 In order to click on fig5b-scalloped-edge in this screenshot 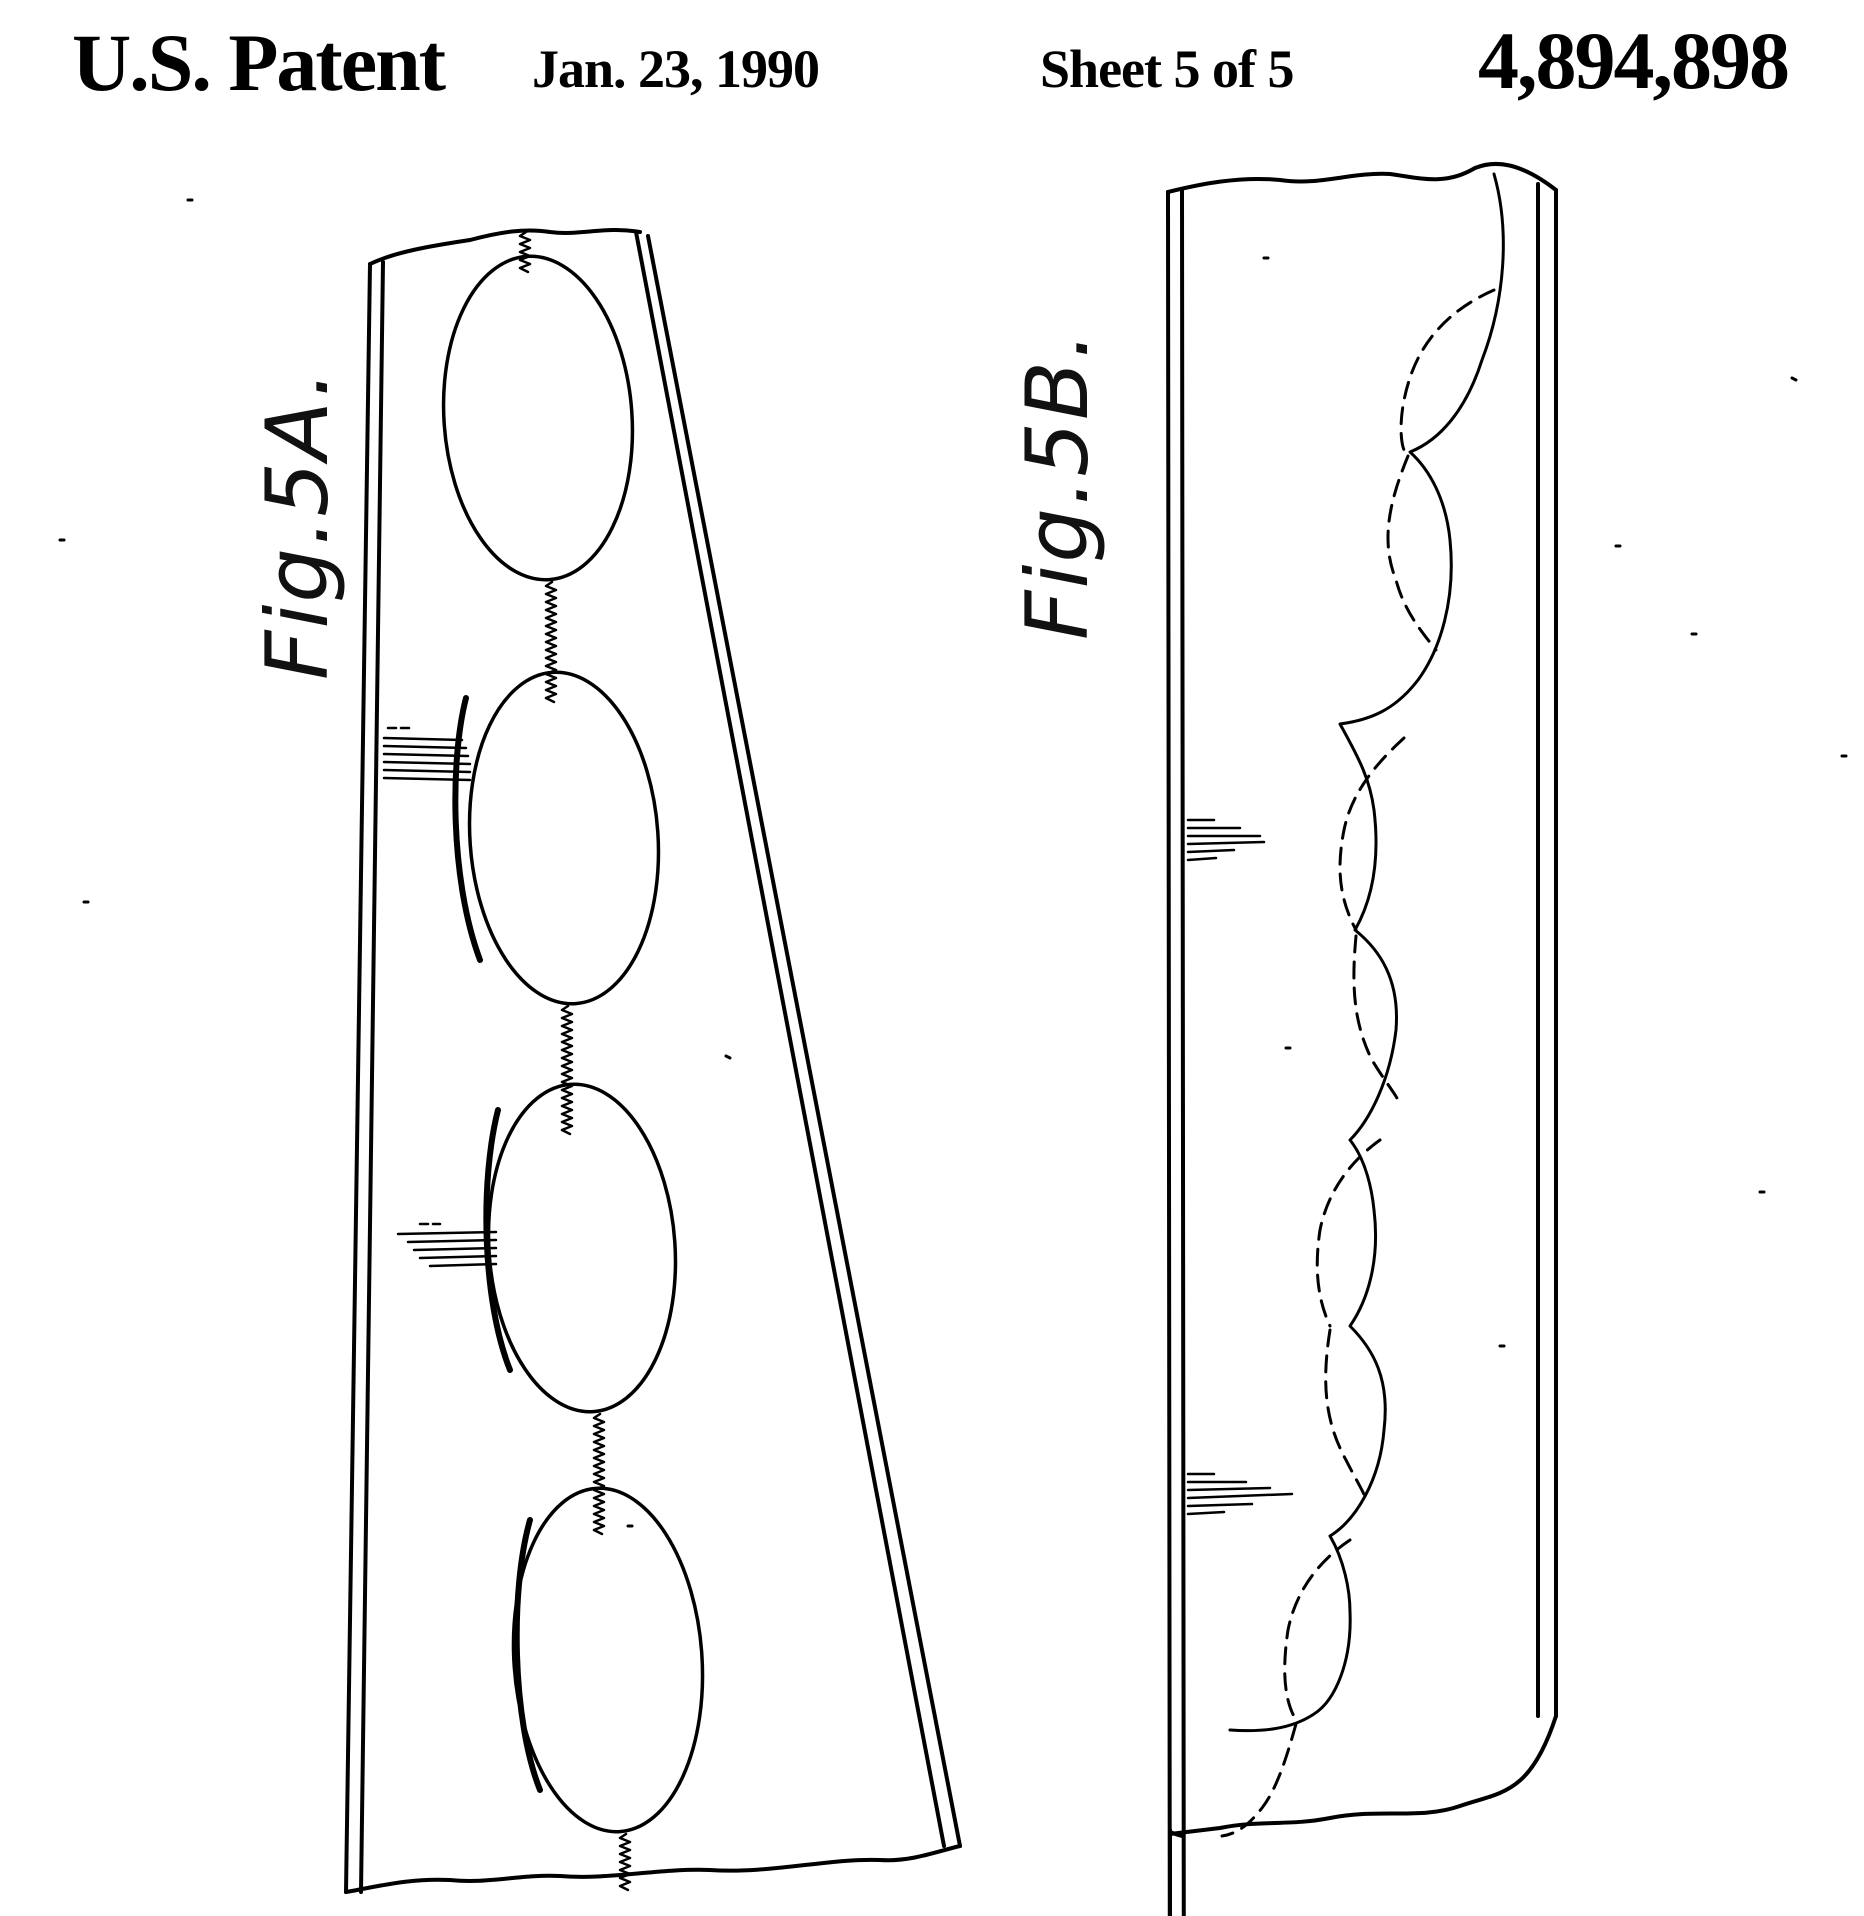, I will do `click(1366, 952)`.